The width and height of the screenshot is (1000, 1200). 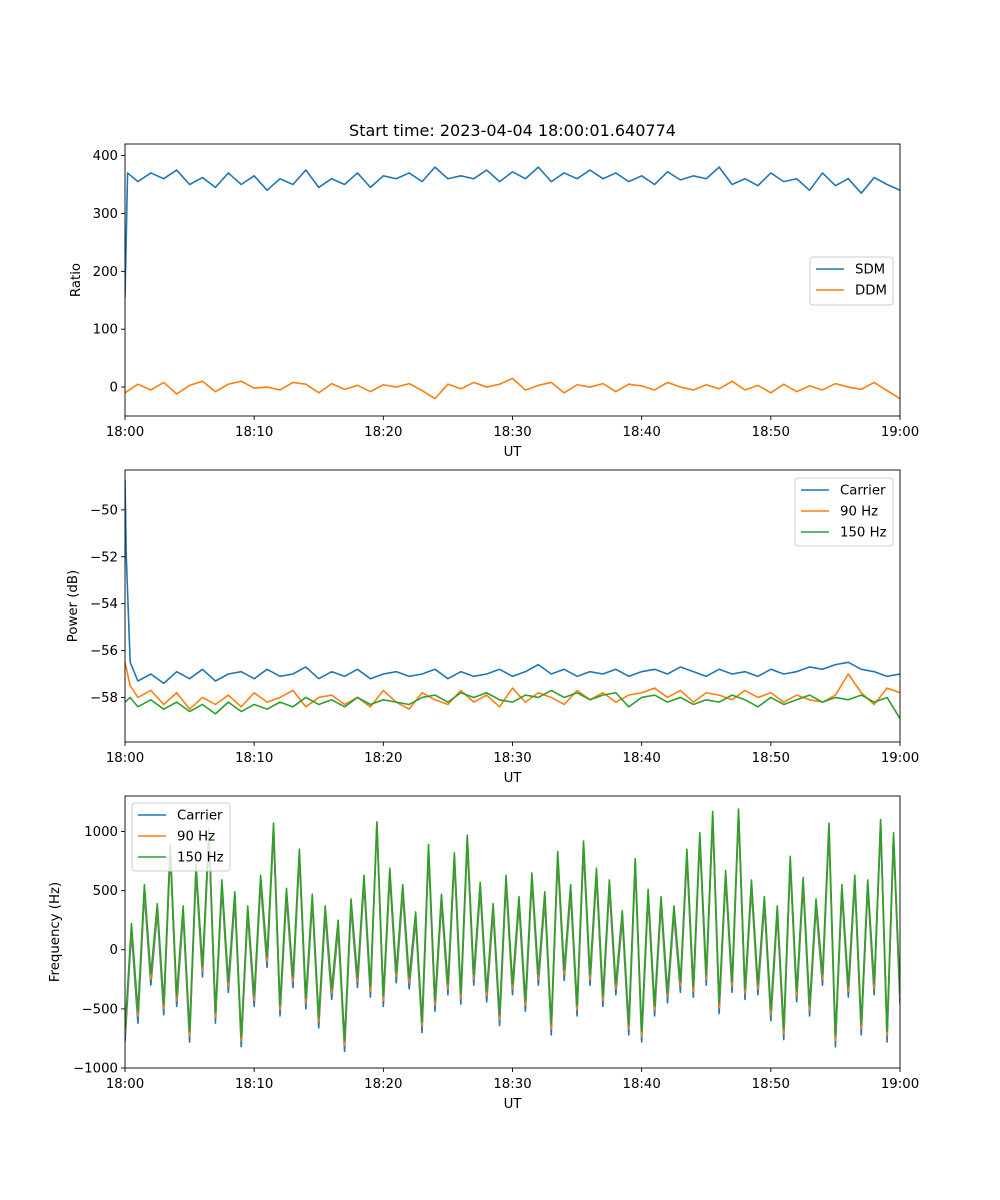 I want to click on frequency-x-ticks: 18:00 18:10 18:20 18:30 18:40 18:50 19:00, so click(x=512, y=1080).